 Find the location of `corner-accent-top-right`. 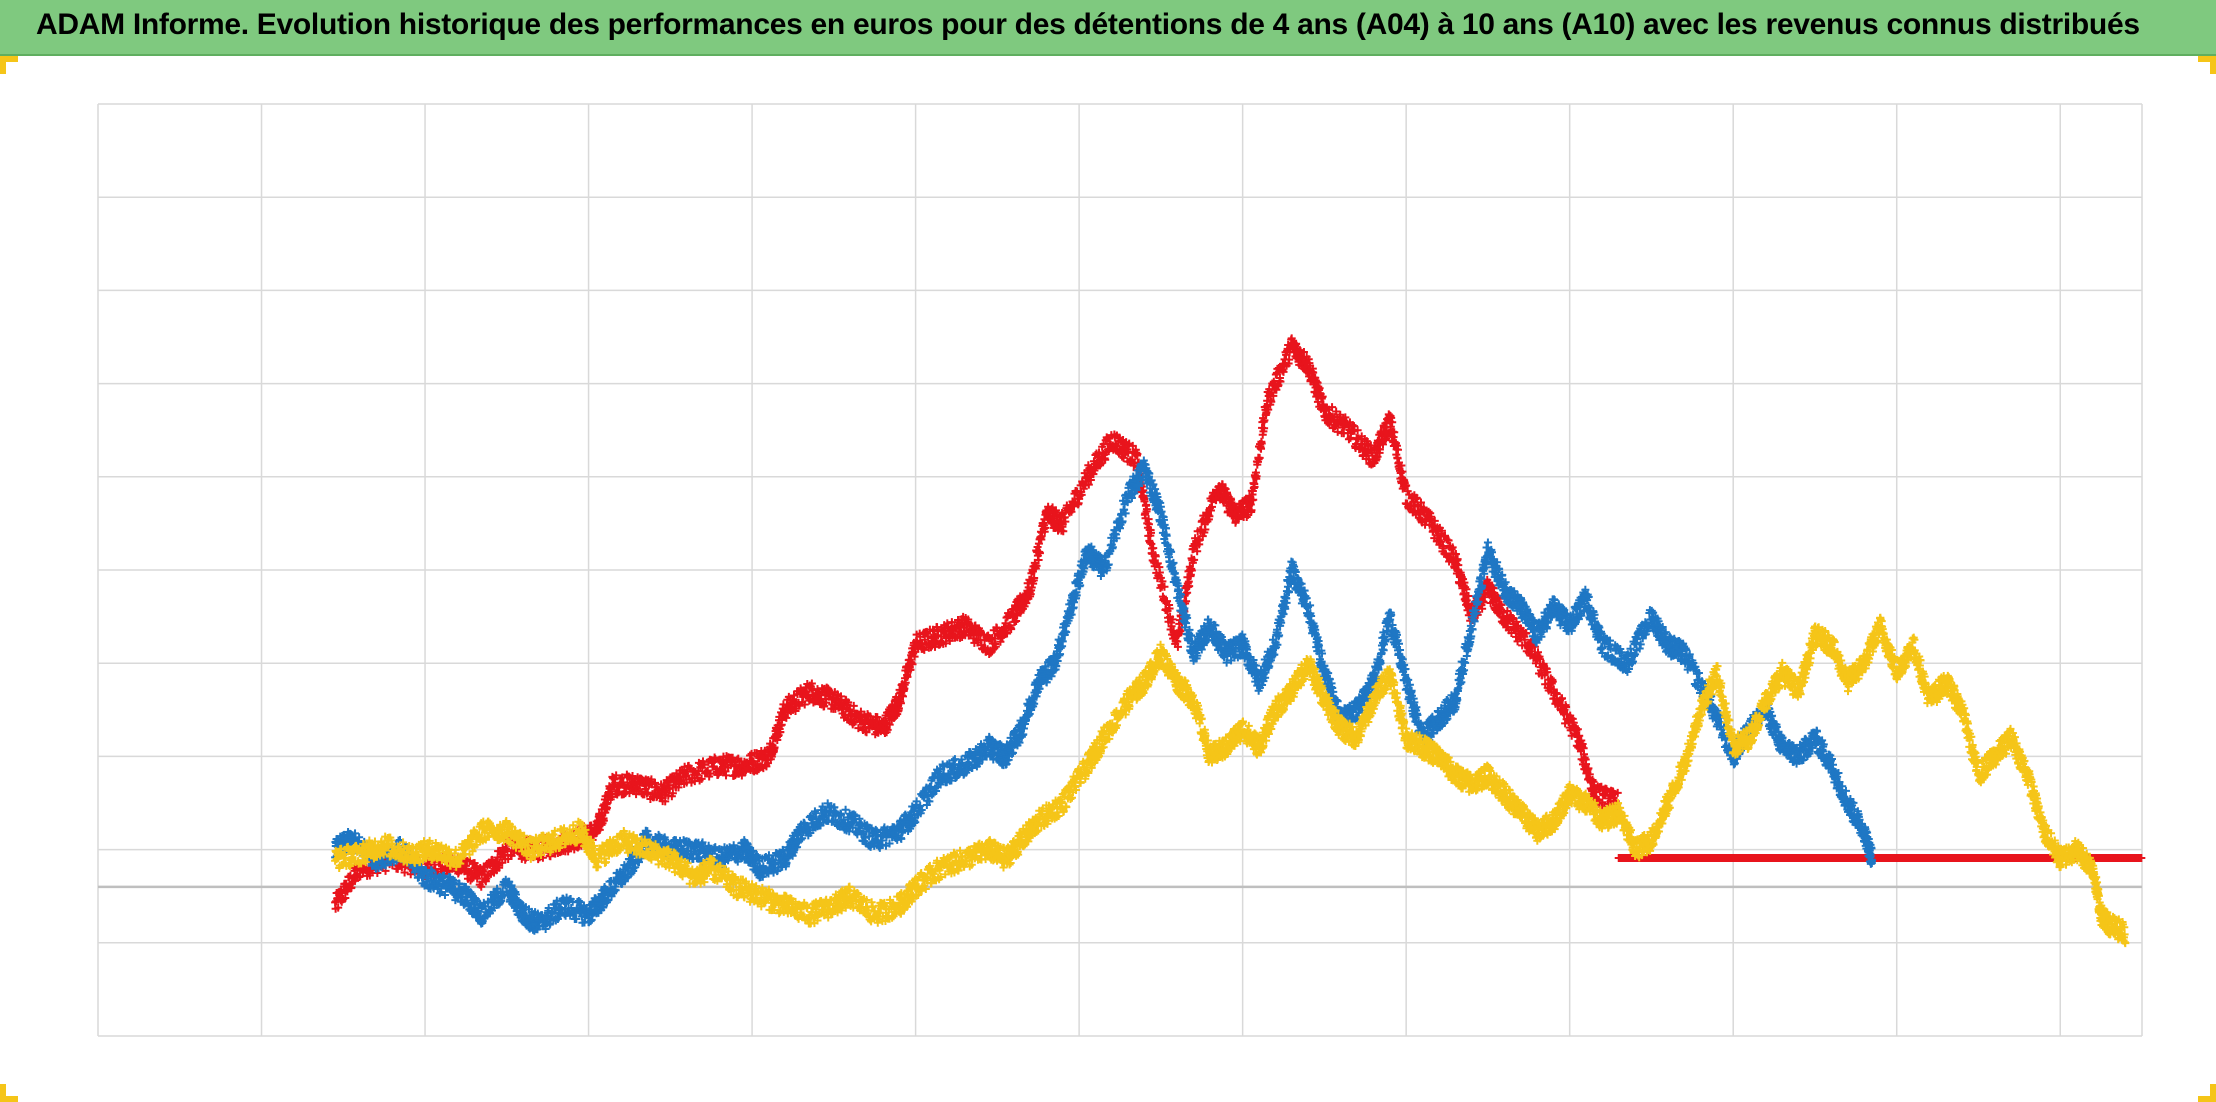

corner-accent-top-right is located at coordinates (2207, 65).